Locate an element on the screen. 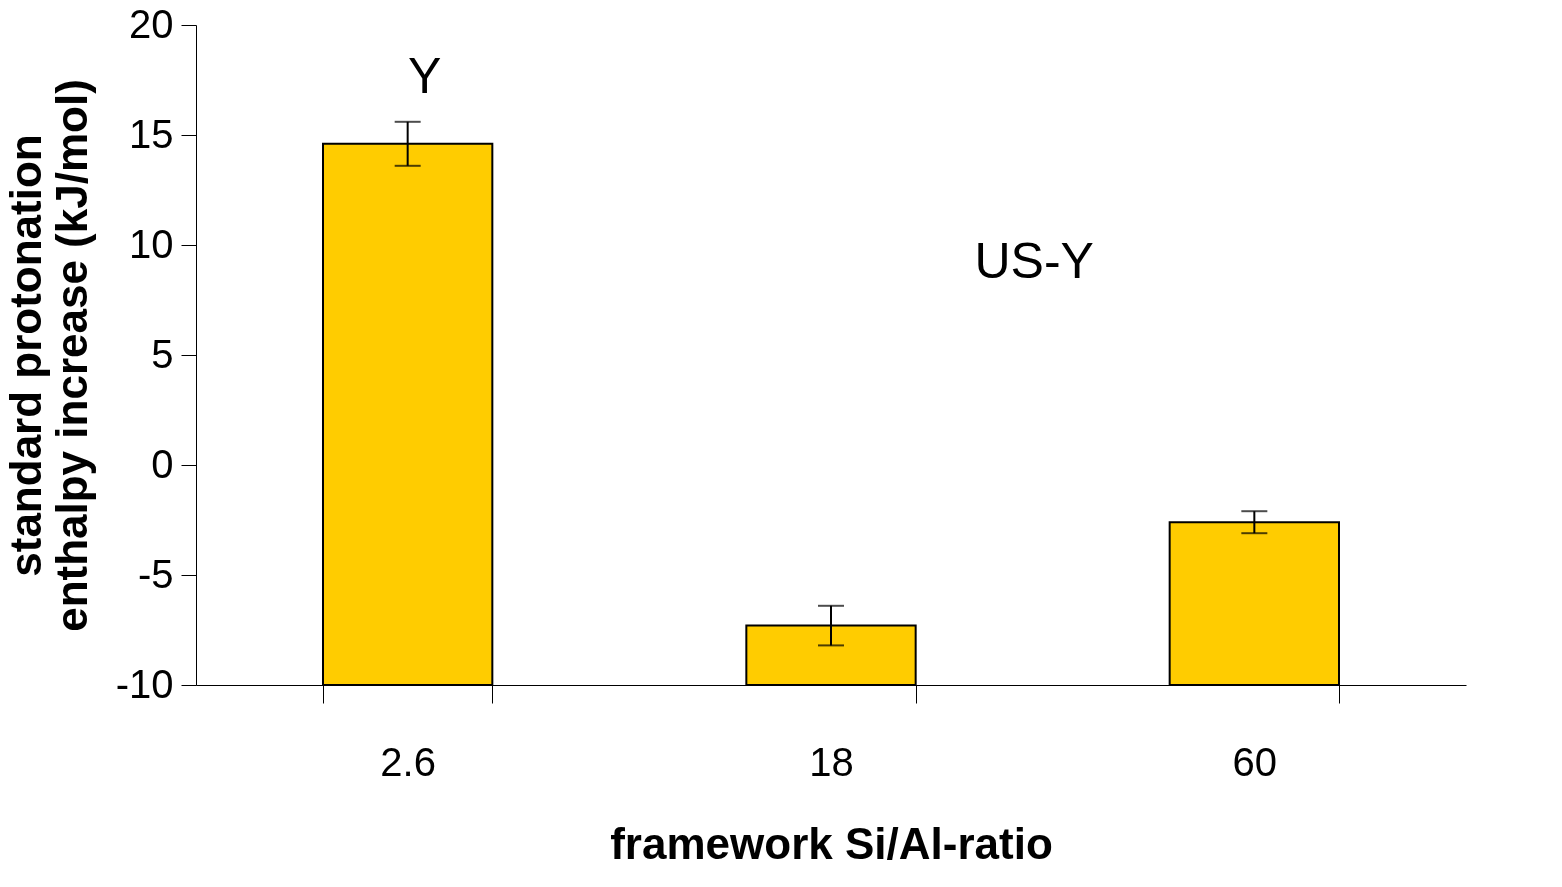 Image resolution: width=1562 pixels, height=887 pixels. x-axis-title: framework Si/Al-ratio is located at coordinates (831, 843).